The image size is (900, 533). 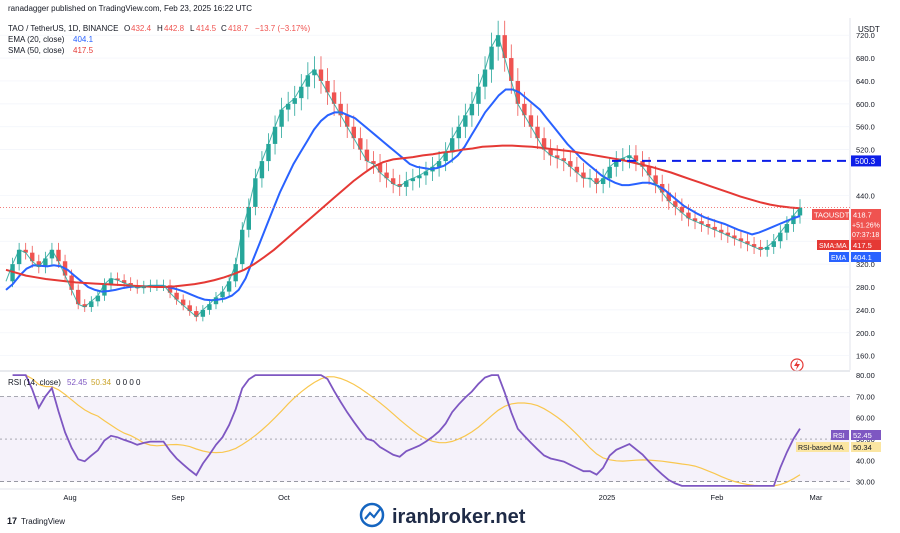 I want to click on time-tick-label: Mar, so click(x=816, y=497).